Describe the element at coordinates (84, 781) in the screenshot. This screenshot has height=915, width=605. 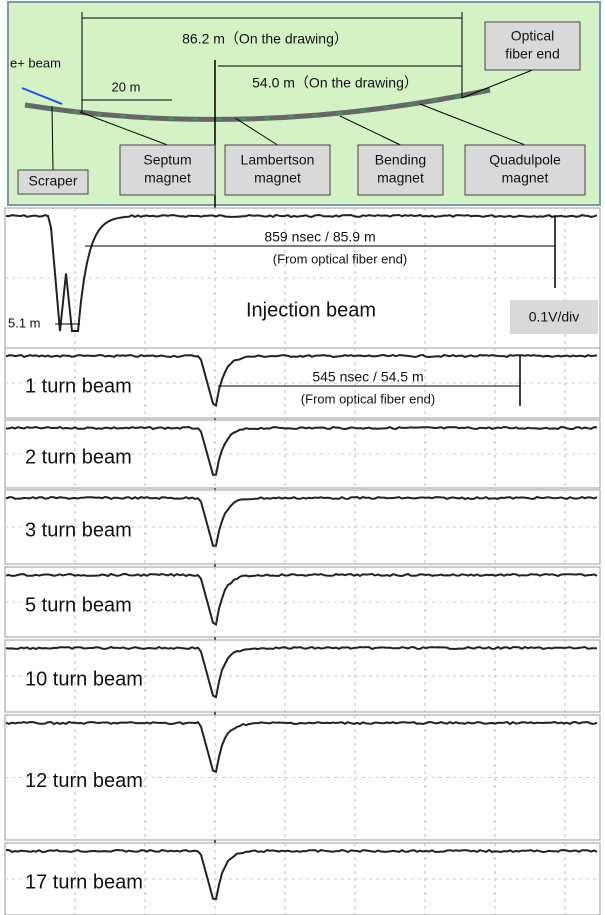
I see `trace-label: 12 turn beam` at that location.